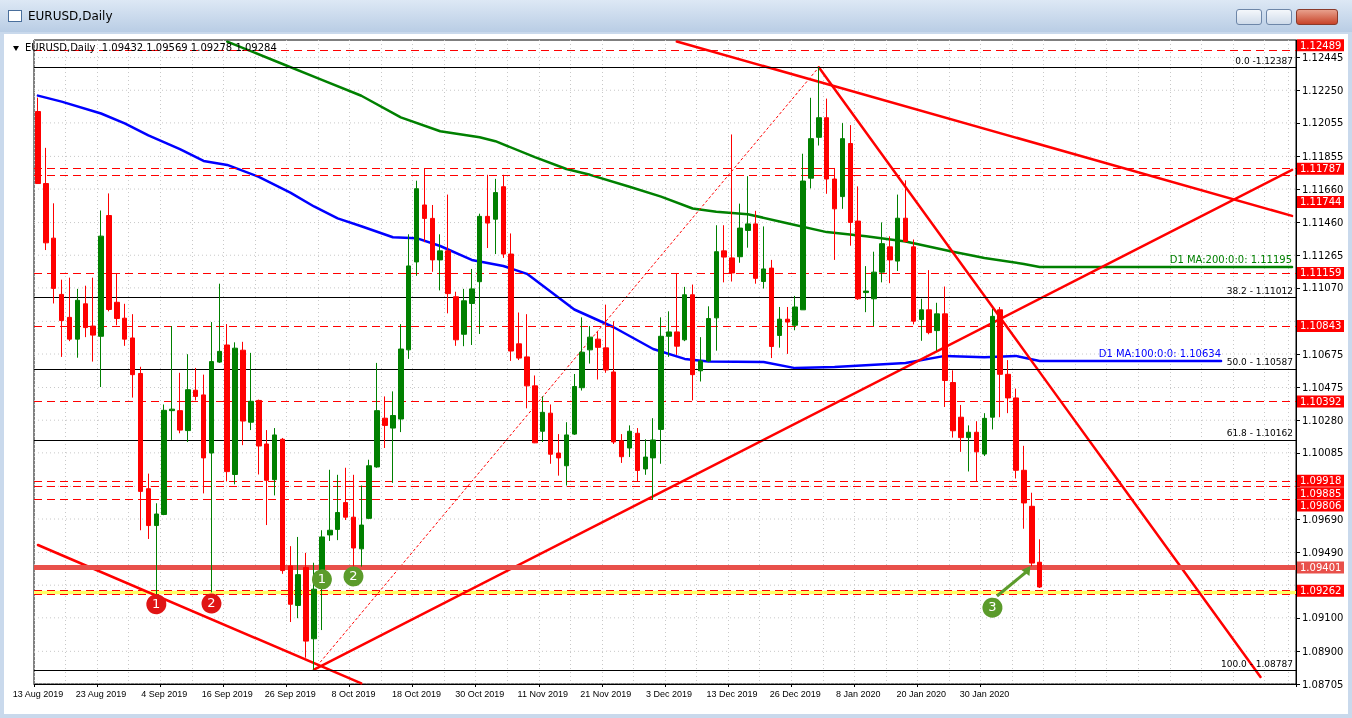 This screenshot has width=1352, height=718. Describe the element at coordinates (1323, 388) in the screenshot. I see `y-tick-label: 1.10475` at that location.